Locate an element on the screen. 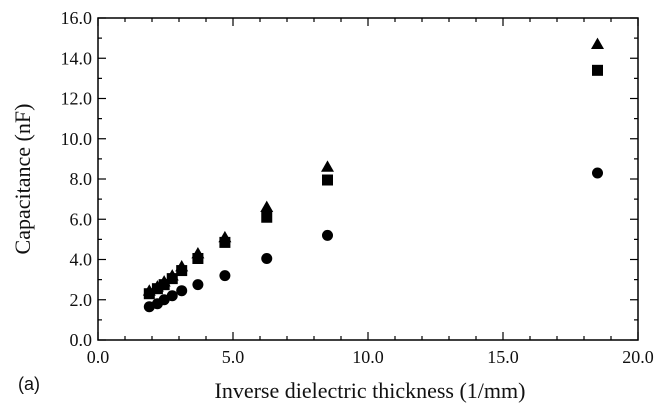 The width and height of the screenshot is (655, 408). y-tick-label: 12.0 is located at coordinates (77, 99).